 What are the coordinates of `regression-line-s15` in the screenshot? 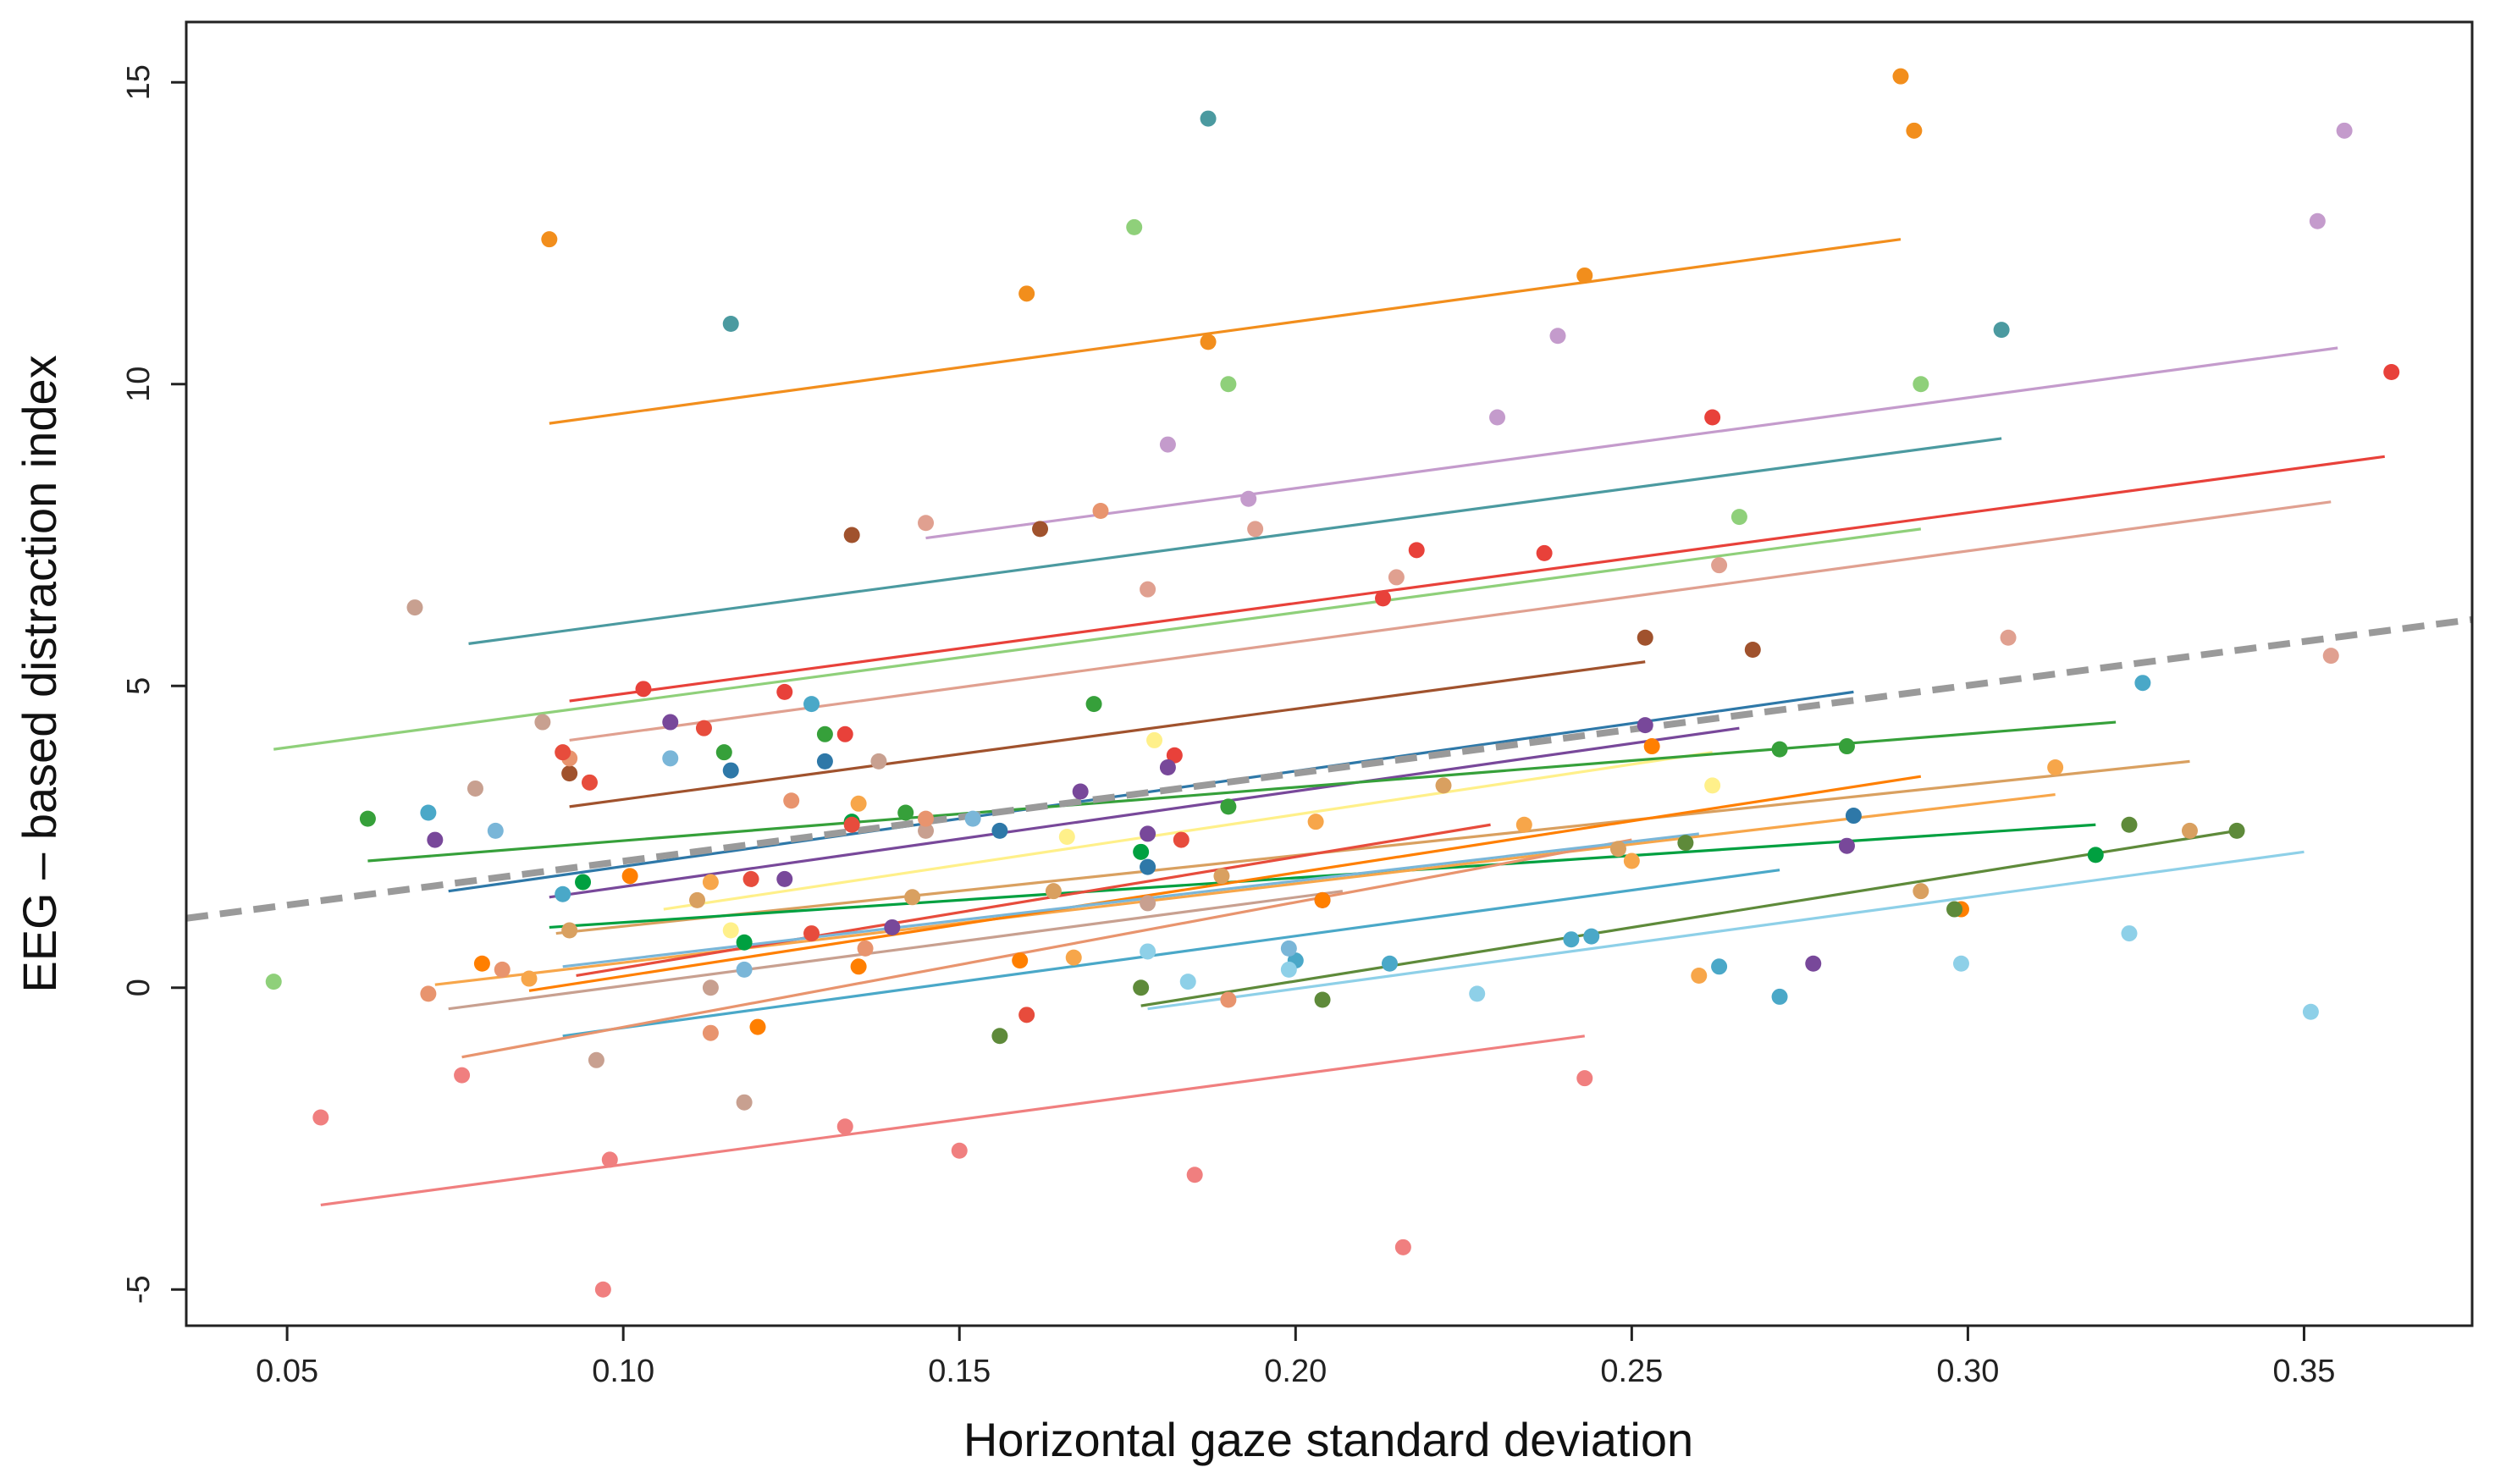 It's located at (1225, 883).